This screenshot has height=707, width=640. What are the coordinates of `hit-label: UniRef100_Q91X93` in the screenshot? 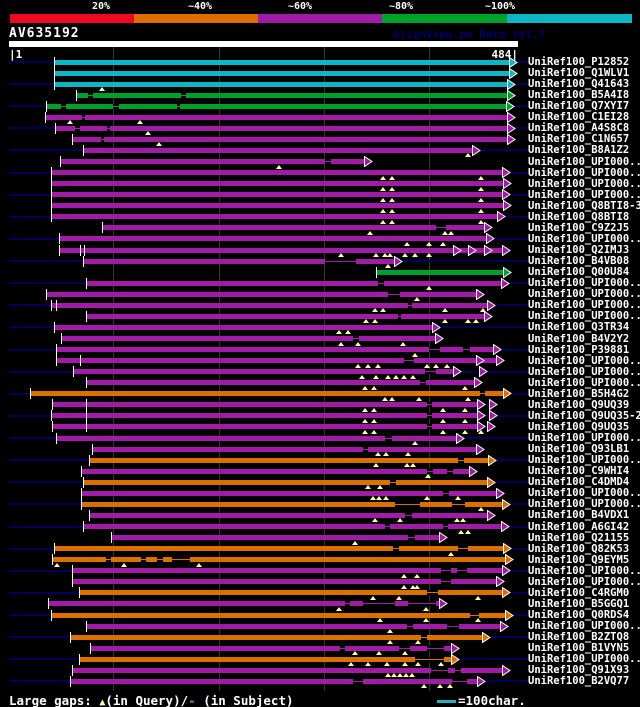 It's located at (579, 670).